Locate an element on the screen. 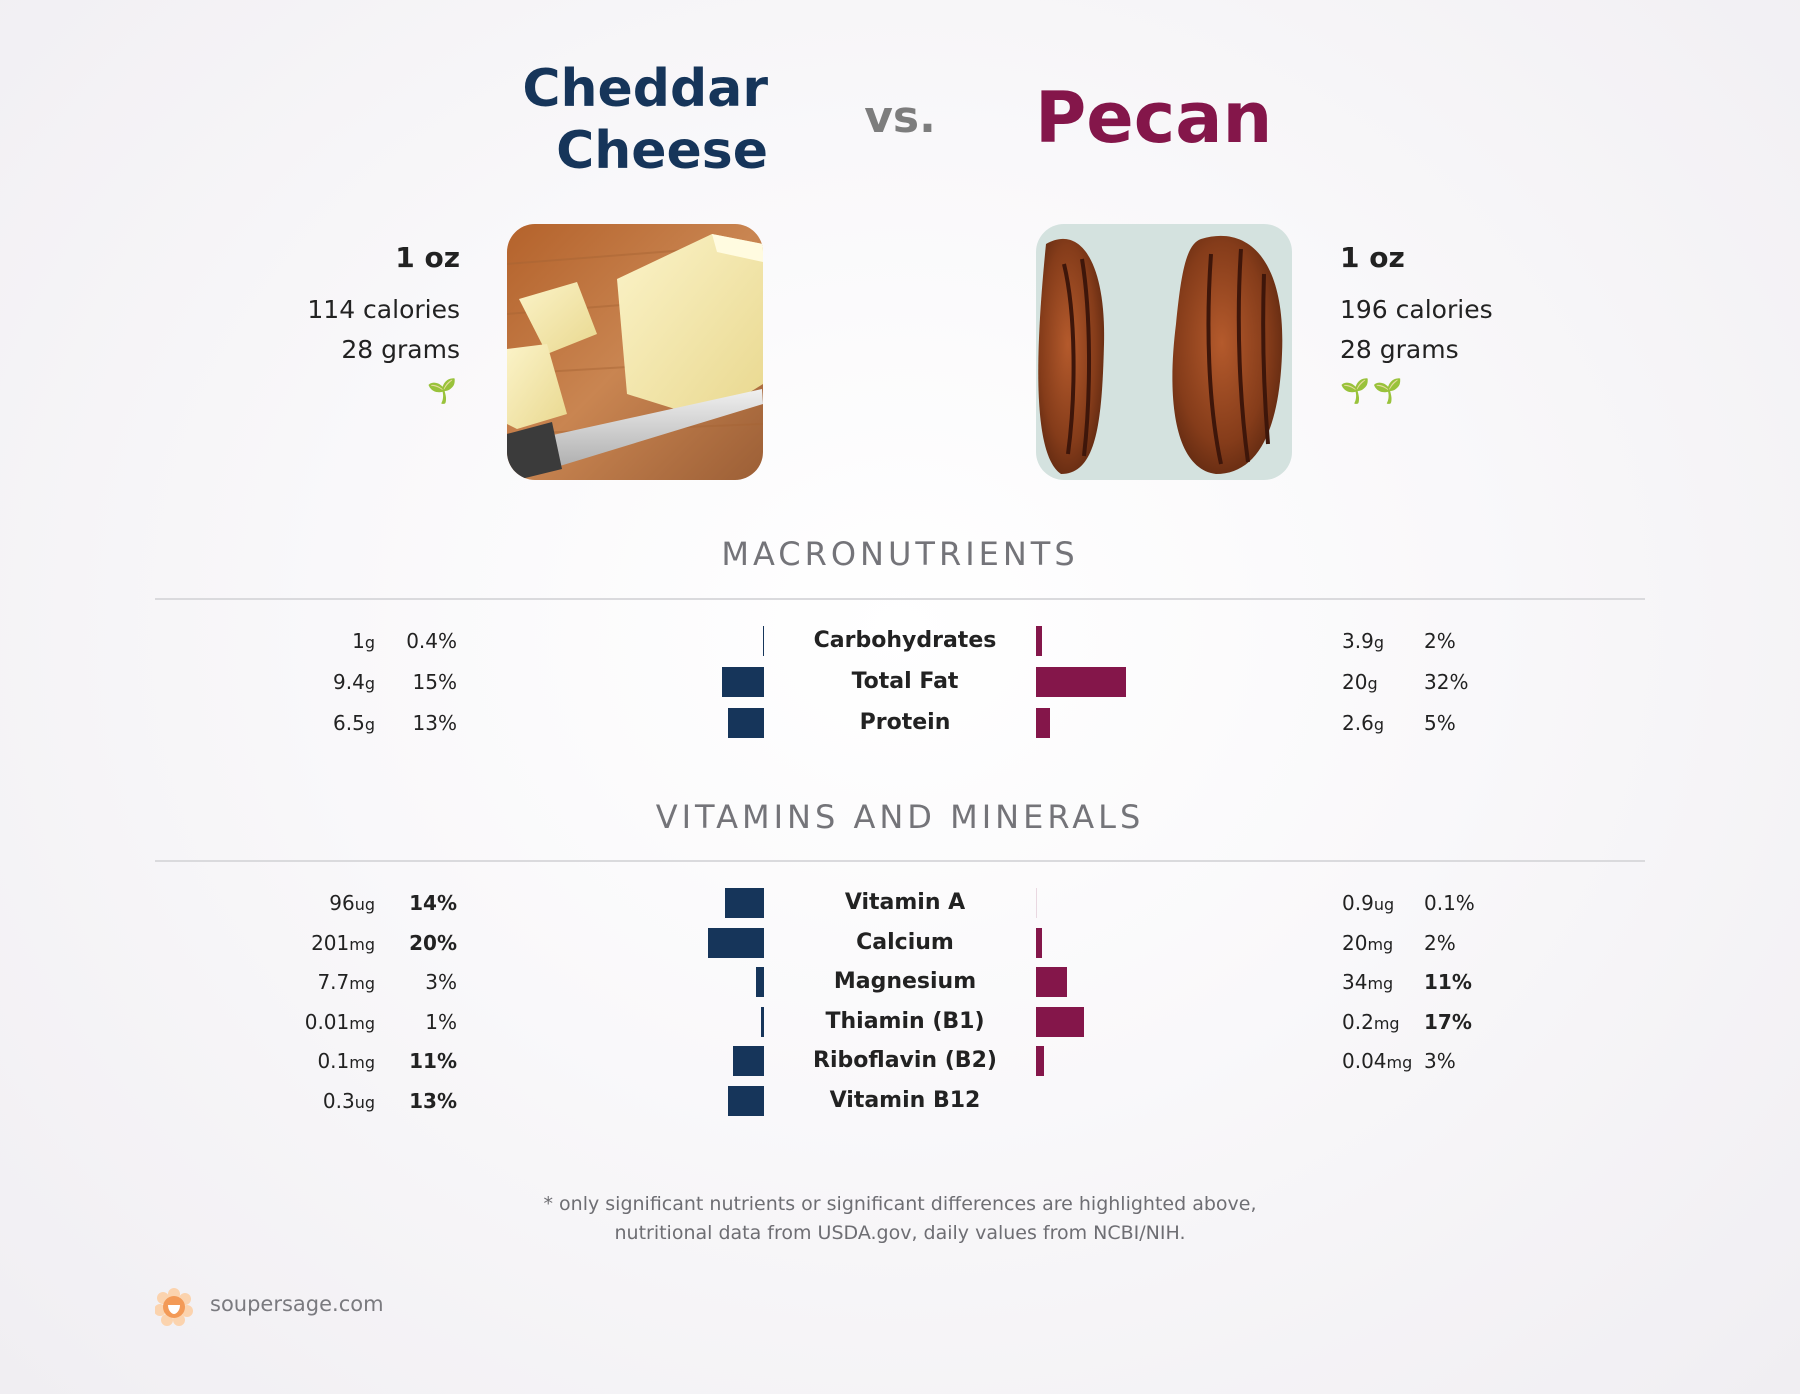 The width and height of the screenshot is (1800, 1394). vitamins-heading: VITAMINS AND MINERALS is located at coordinates (900, 817).